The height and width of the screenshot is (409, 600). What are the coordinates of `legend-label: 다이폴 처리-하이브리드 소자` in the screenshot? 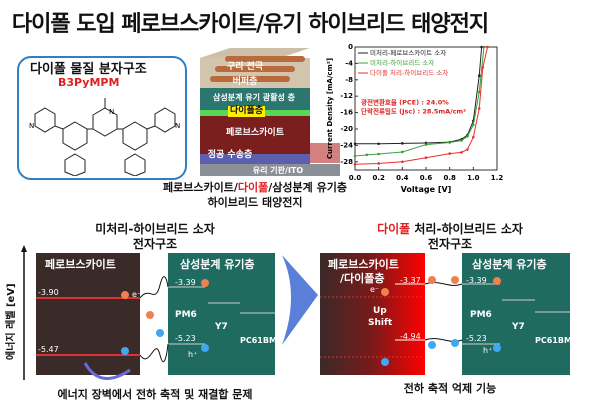 It's located at (409, 72).